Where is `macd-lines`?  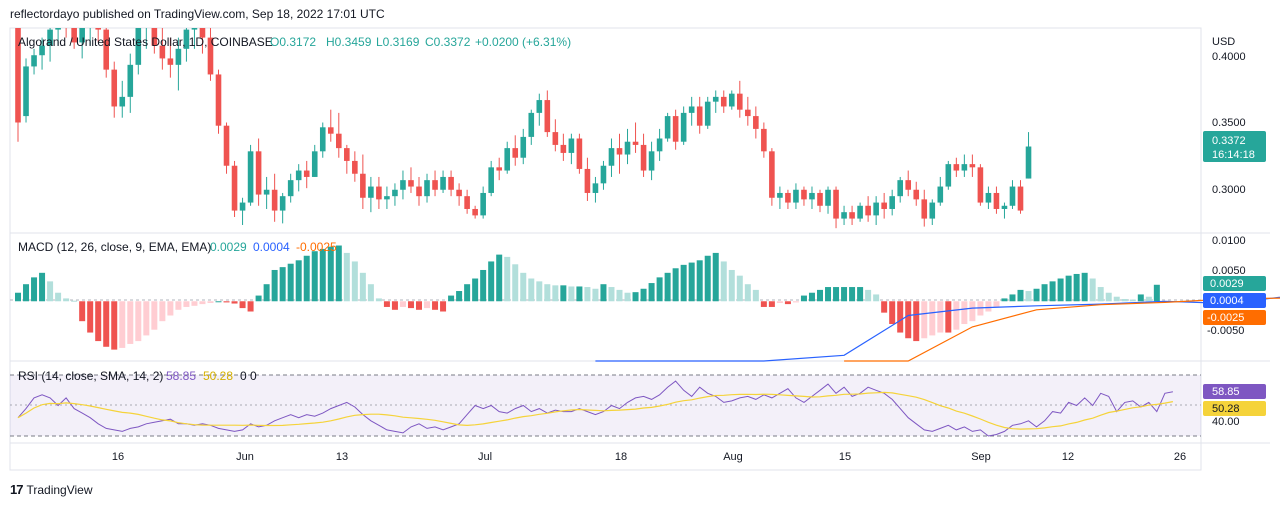
macd-lines is located at coordinates (937, 329).